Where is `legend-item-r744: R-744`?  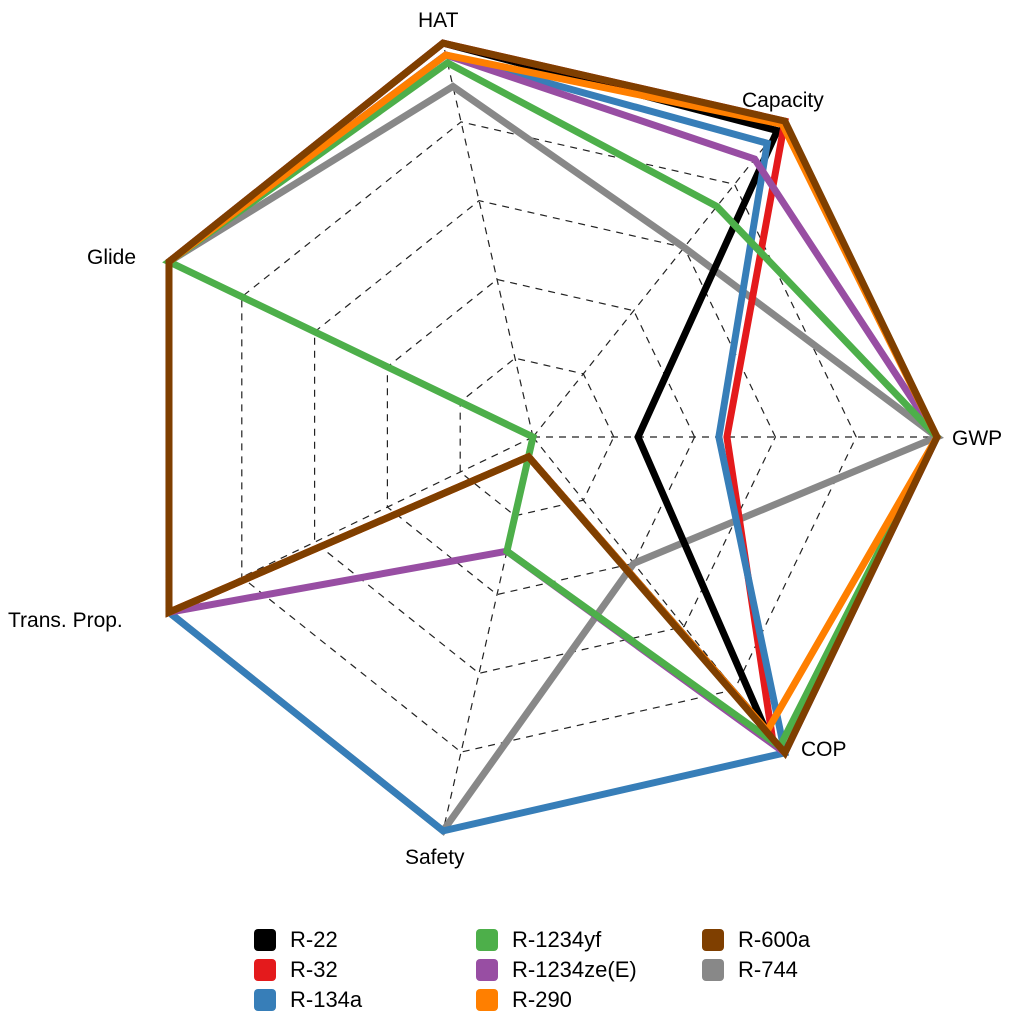 legend-item-r744: R-744 is located at coordinates (756, 970).